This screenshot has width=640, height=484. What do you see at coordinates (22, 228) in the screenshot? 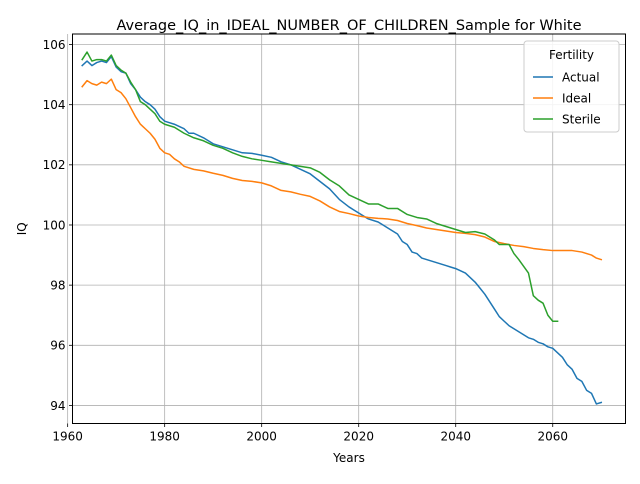
I see `y-axis-label: IQ` at bounding box center [22, 228].